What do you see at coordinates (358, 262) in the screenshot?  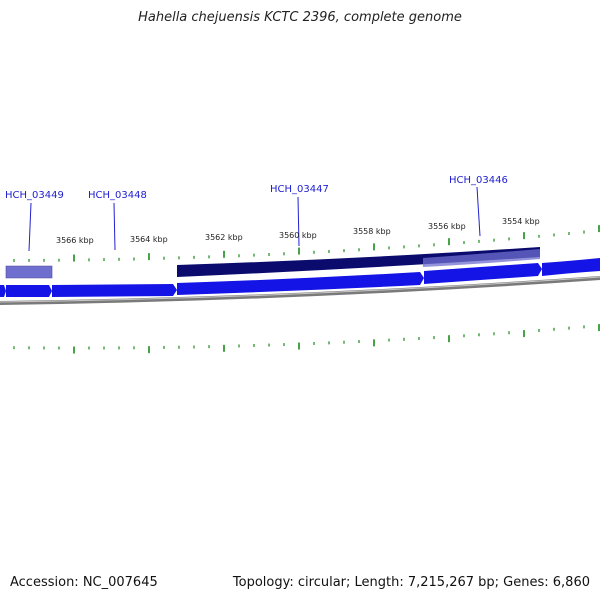 I see `gene-hch-03447-reverse` at bounding box center [358, 262].